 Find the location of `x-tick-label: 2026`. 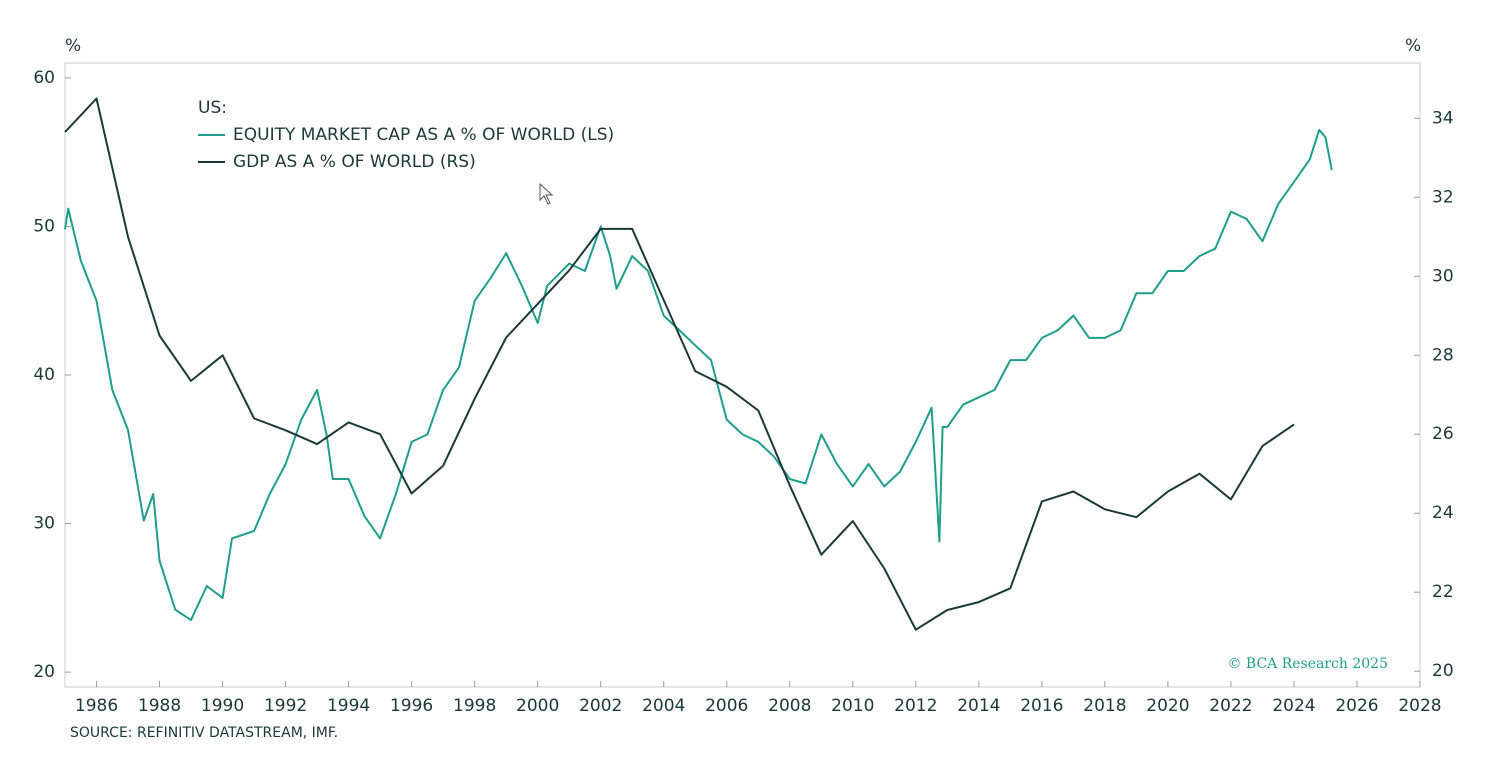

x-tick-label: 2026 is located at coordinates (1356, 706).